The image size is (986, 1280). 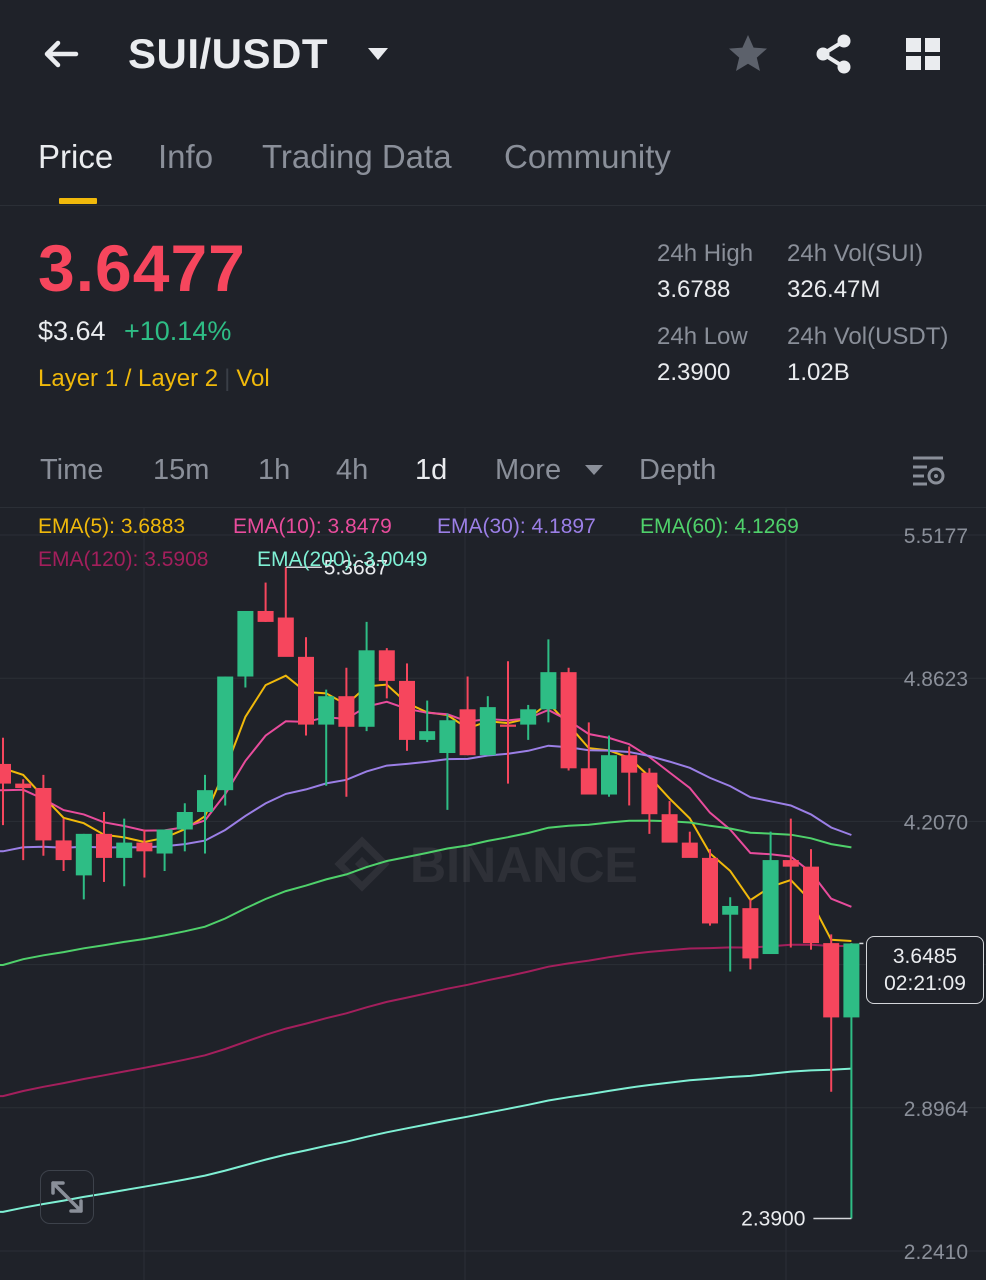 What do you see at coordinates (705, 253) in the screenshot?
I see `high-label: 24h High` at bounding box center [705, 253].